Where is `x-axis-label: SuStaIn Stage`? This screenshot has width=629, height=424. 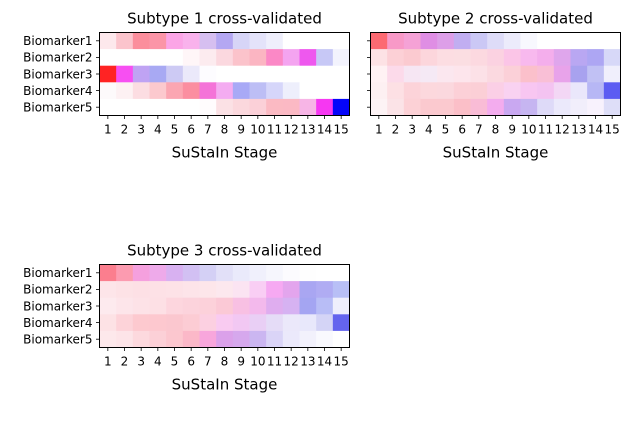 x-axis-label: SuStaIn Stage is located at coordinates (225, 385).